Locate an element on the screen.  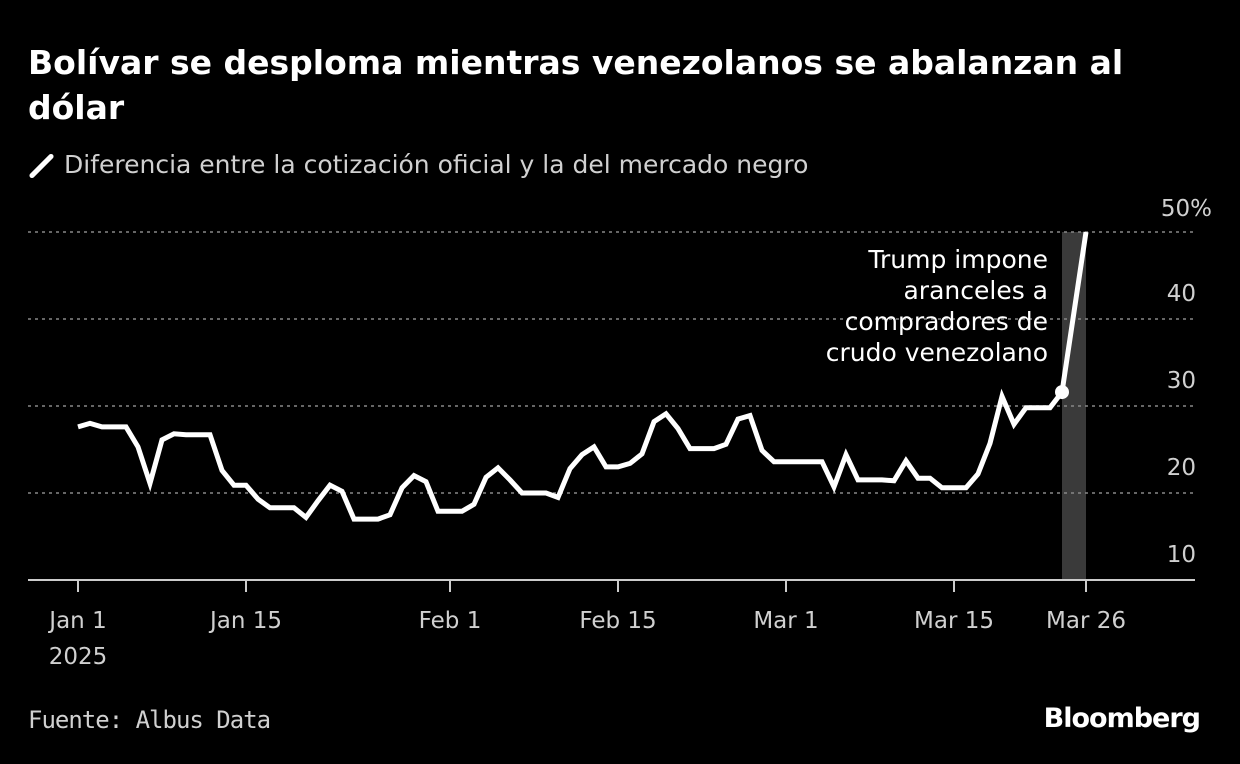
y-tick-label: 10 is located at coordinates (1181, 555).